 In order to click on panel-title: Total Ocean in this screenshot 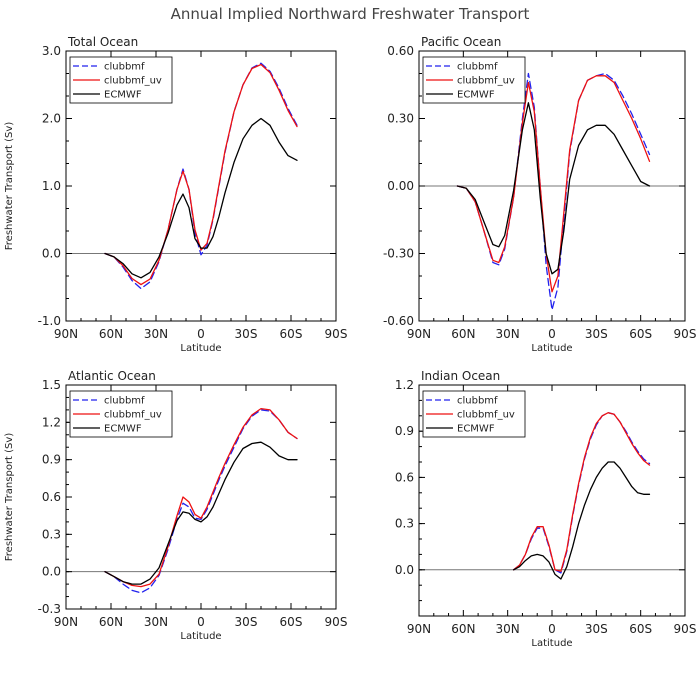, I will do `click(102, 42)`.